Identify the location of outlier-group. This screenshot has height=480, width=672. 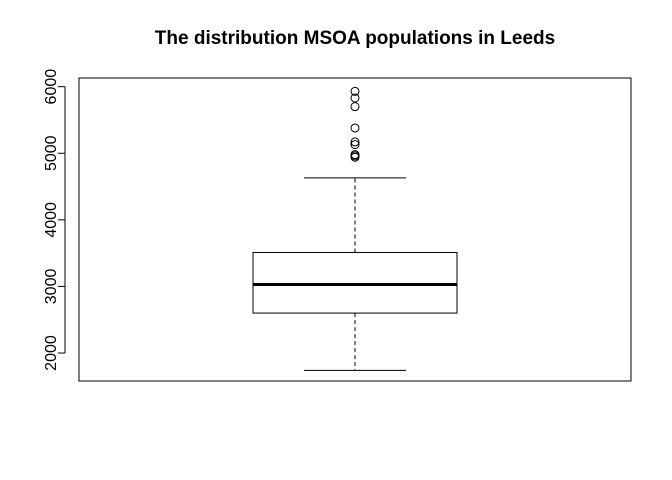
(355, 124).